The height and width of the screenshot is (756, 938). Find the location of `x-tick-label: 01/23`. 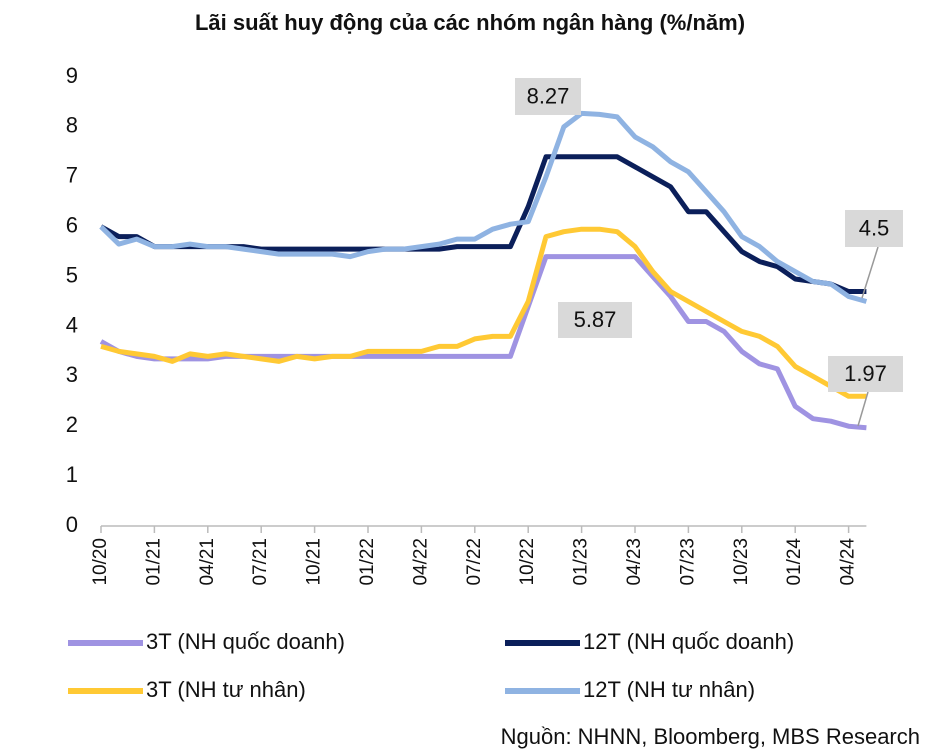

x-tick-label: 01/23 is located at coordinates (581, 562).